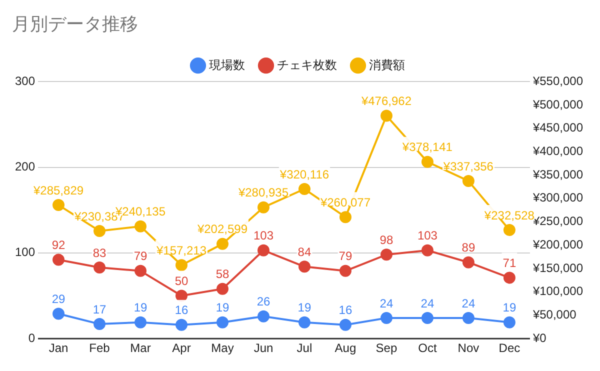 The width and height of the screenshot is (600, 371). What do you see at coordinates (468, 166) in the screenshot?
I see `data-label: ¥337,356` at bounding box center [468, 166].